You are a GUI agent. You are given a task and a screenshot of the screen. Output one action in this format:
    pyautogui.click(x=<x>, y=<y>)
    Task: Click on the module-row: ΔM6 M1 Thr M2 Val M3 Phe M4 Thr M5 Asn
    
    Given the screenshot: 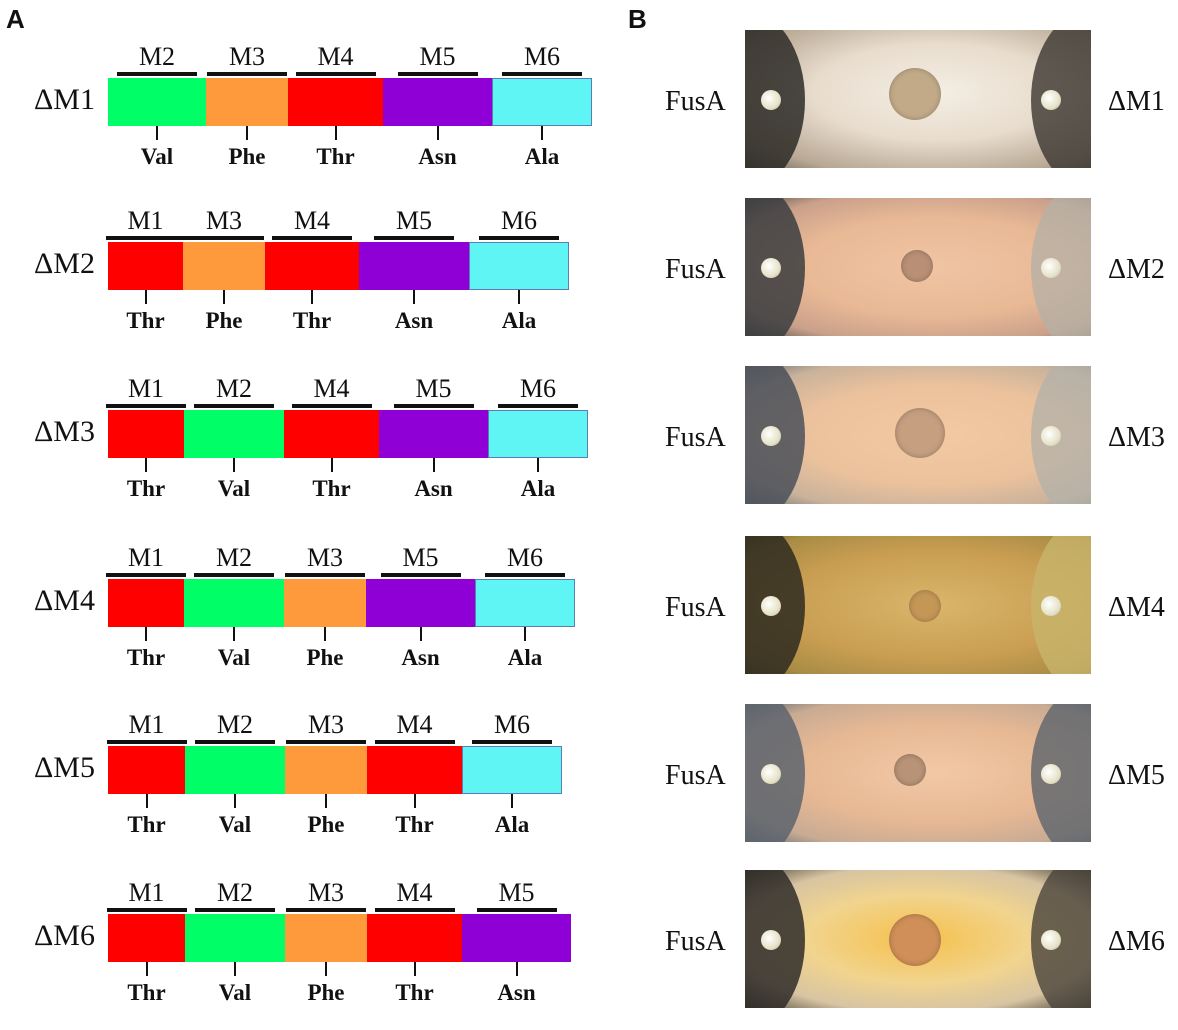 What is the action you would take?
    pyautogui.click(x=310, y=955)
    